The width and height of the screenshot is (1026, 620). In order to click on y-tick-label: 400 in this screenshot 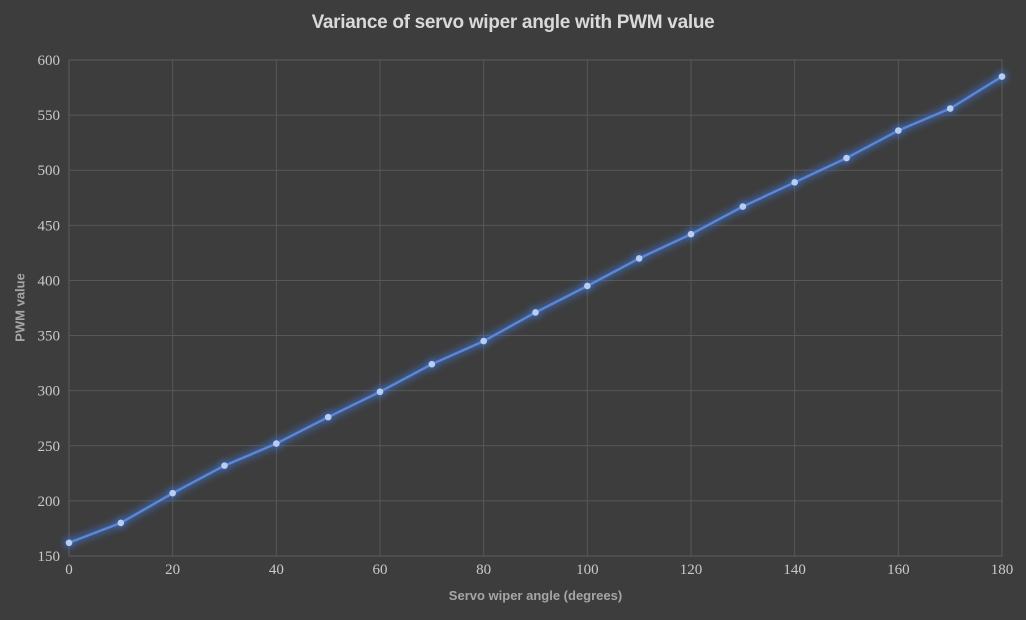, I will do `click(49, 281)`.